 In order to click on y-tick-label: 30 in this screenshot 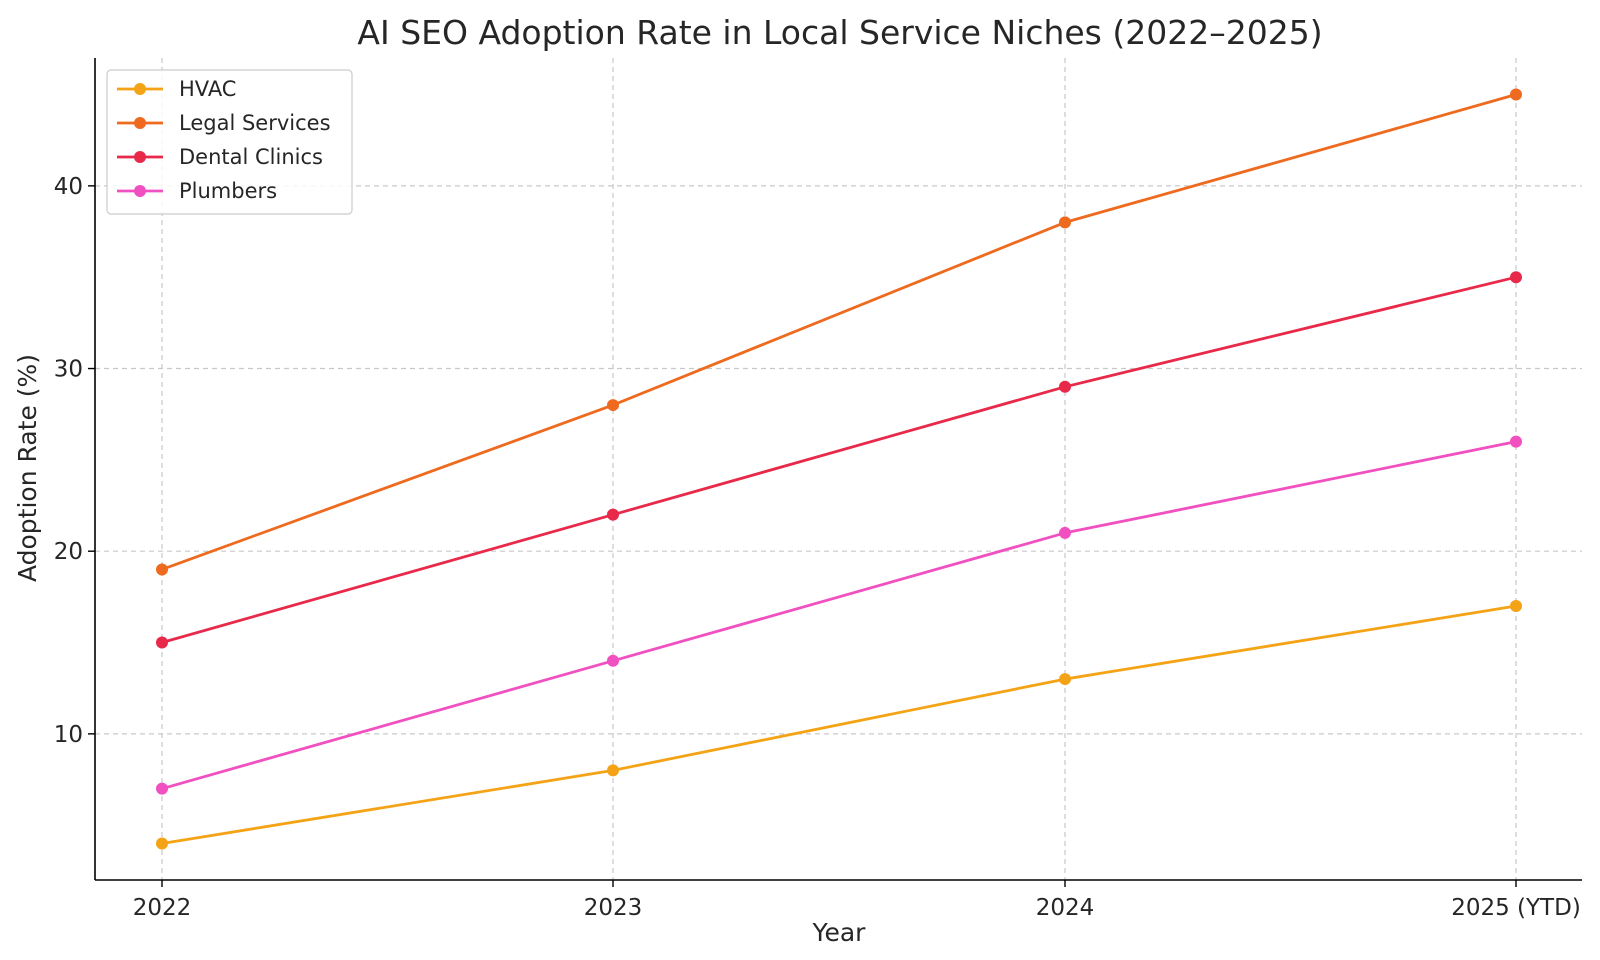, I will do `click(68, 370)`.